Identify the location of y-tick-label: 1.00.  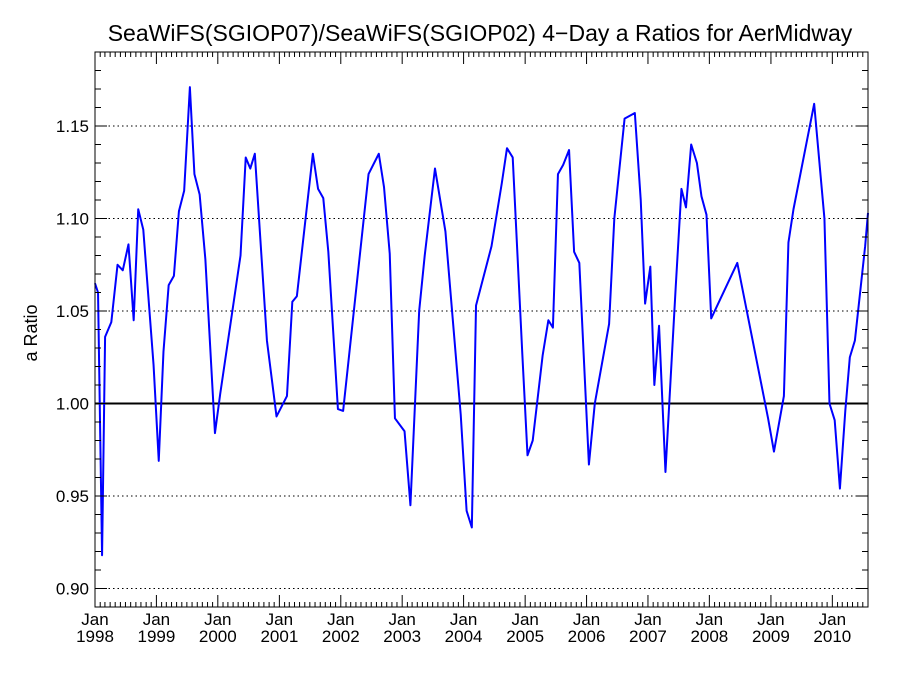
(72, 404).